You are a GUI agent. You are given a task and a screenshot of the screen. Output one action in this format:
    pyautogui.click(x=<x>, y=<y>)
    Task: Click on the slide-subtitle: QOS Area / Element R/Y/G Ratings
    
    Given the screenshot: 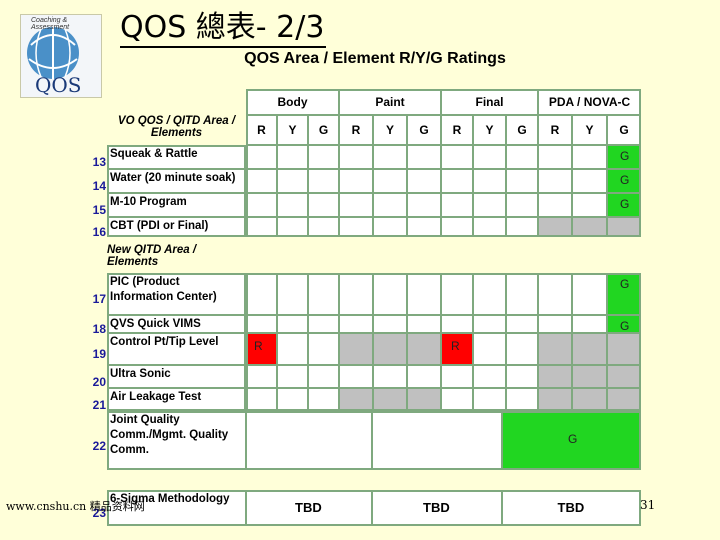 What is the action you would take?
    pyautogui.click(x=375, y=58)
    